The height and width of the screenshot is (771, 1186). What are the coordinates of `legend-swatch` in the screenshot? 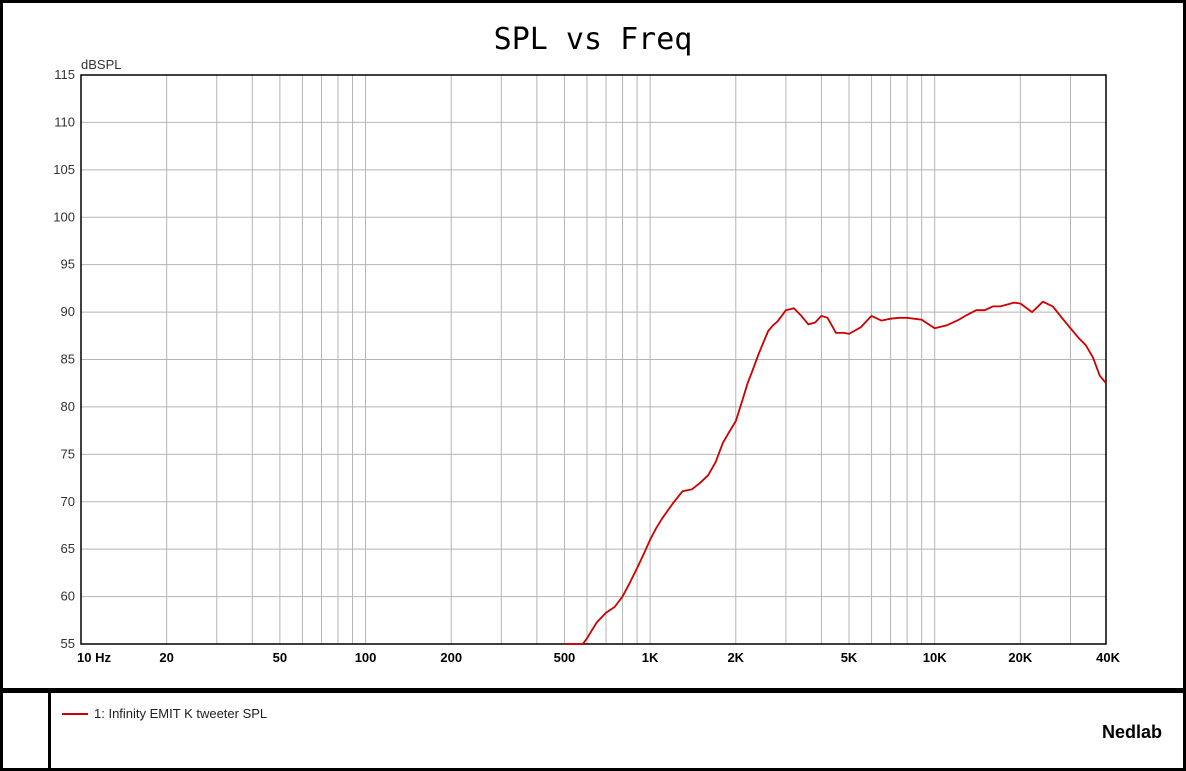 It's located at (75, 713).